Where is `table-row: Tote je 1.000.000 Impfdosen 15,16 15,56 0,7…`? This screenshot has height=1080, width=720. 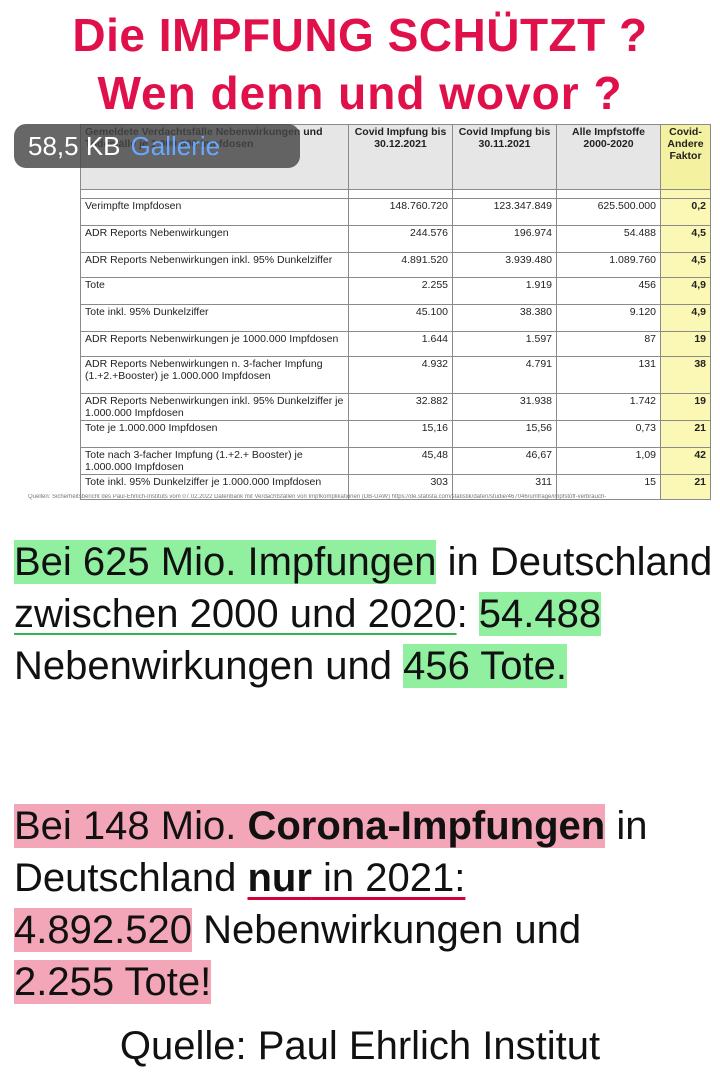 table-row: Tote je 1.000.000 Impfdosen 15,16 15,56 0,7… is located at coordinates (395, 434).